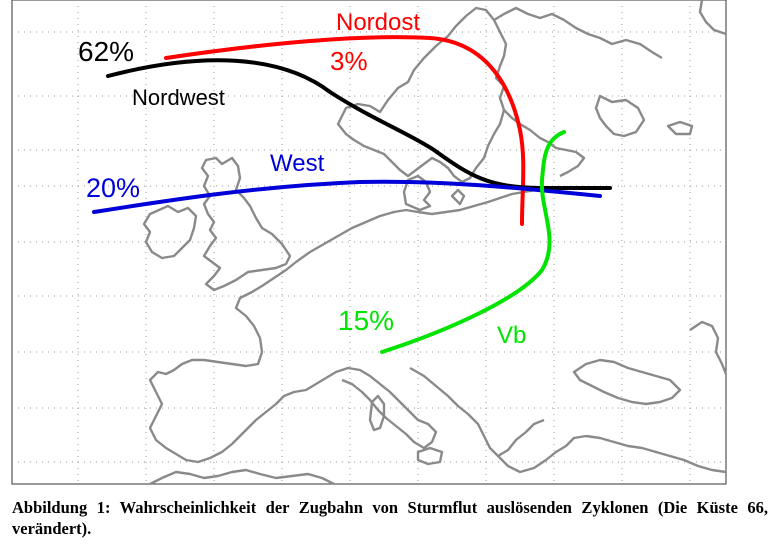  What do you see at coordinates (477, 412) in the screenshot?
I see `coastline-balkans` at bounding box center [477, 412].